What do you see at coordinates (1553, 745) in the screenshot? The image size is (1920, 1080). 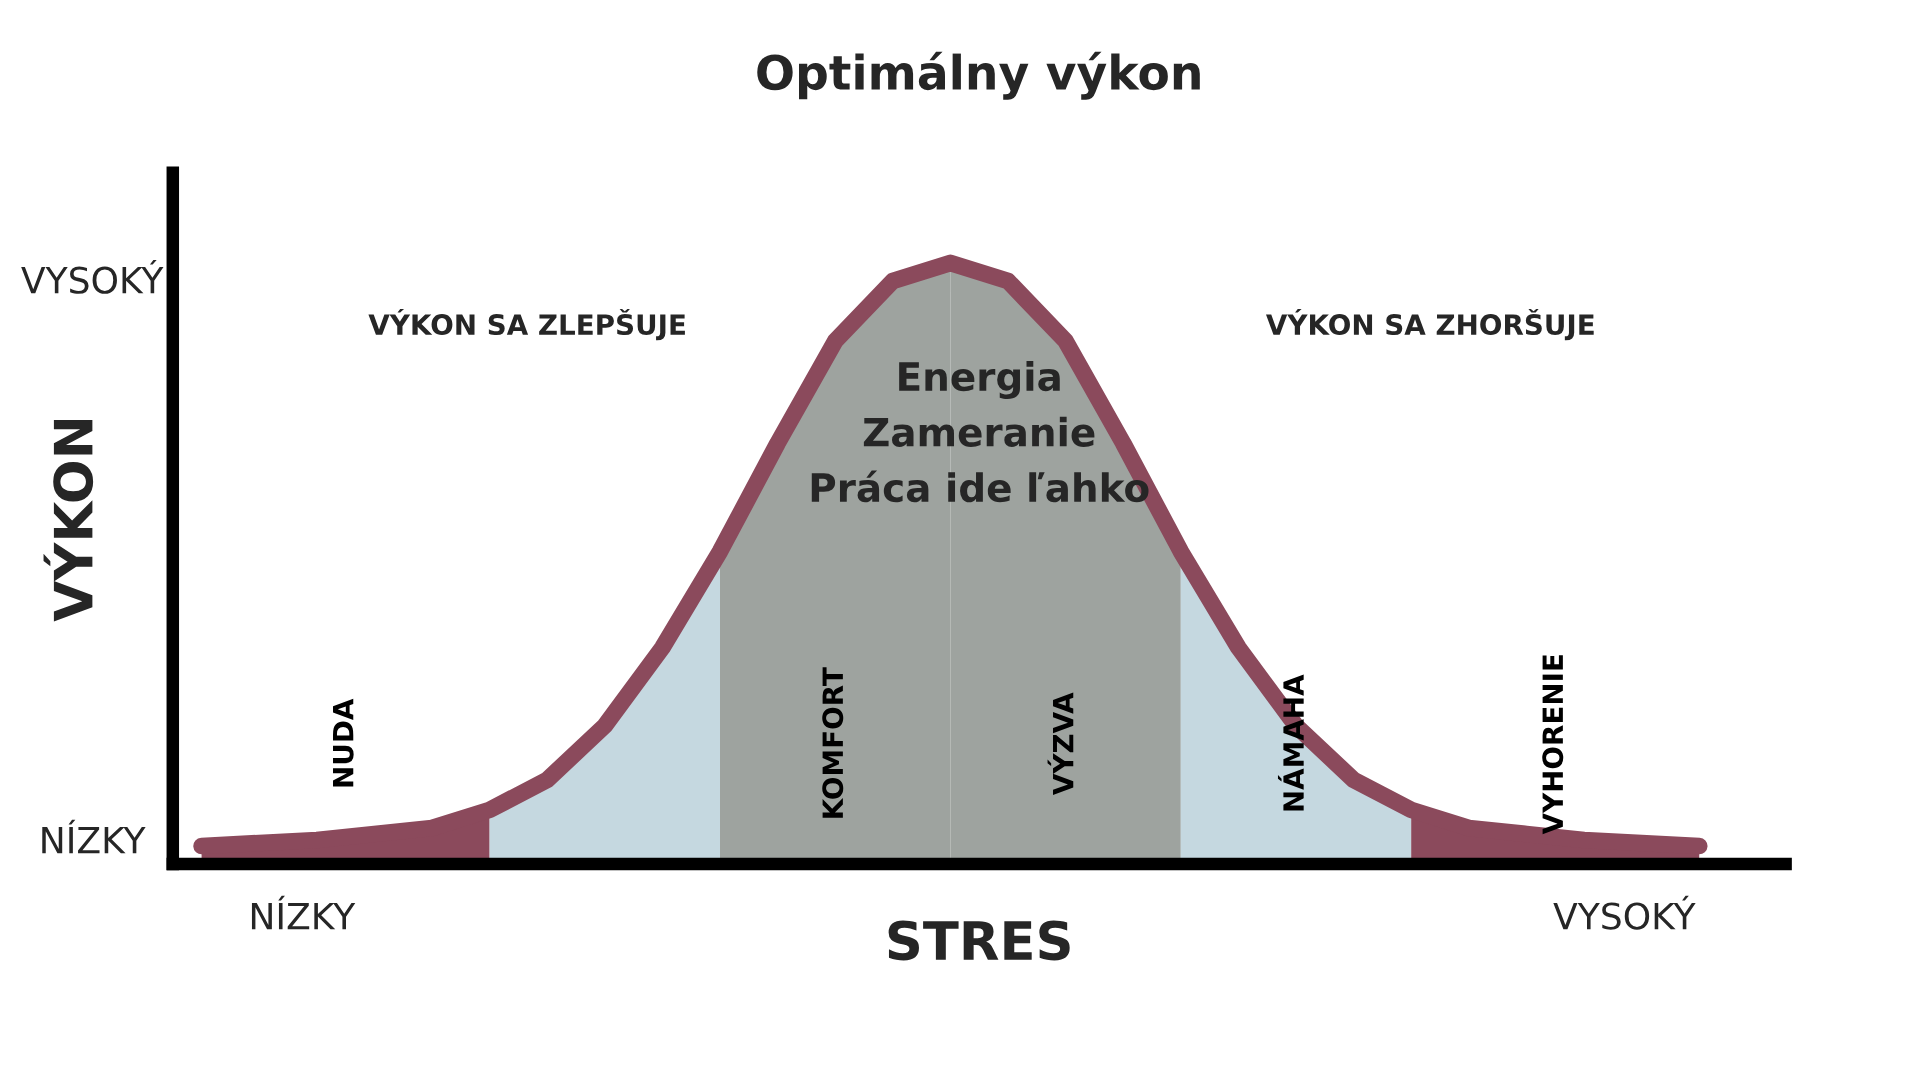 I see `text: VYHORENIE` at bounding box center [1553, 745].